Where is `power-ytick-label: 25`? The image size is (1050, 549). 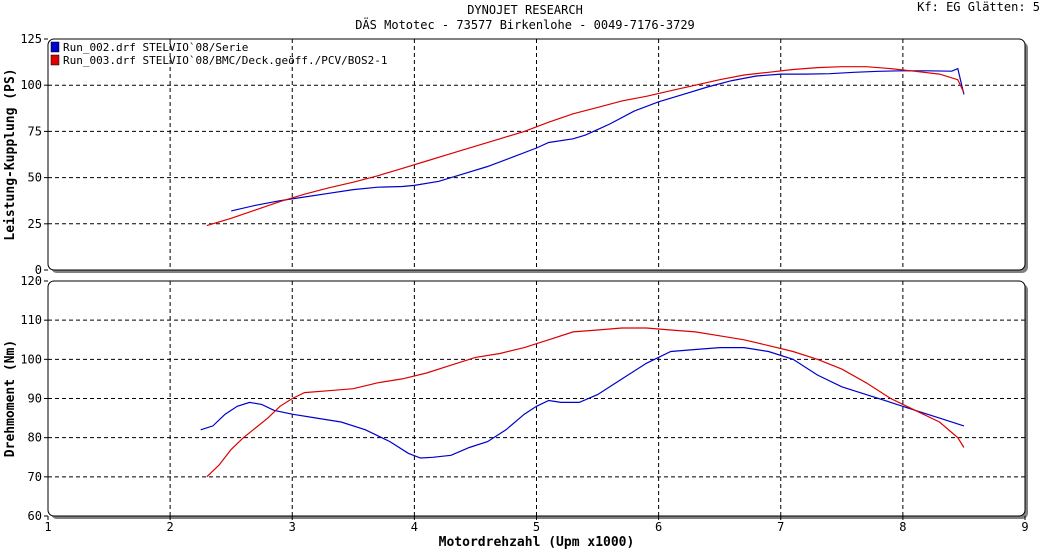
power-ytick-label: 25 is located at coordinates (35, 224).